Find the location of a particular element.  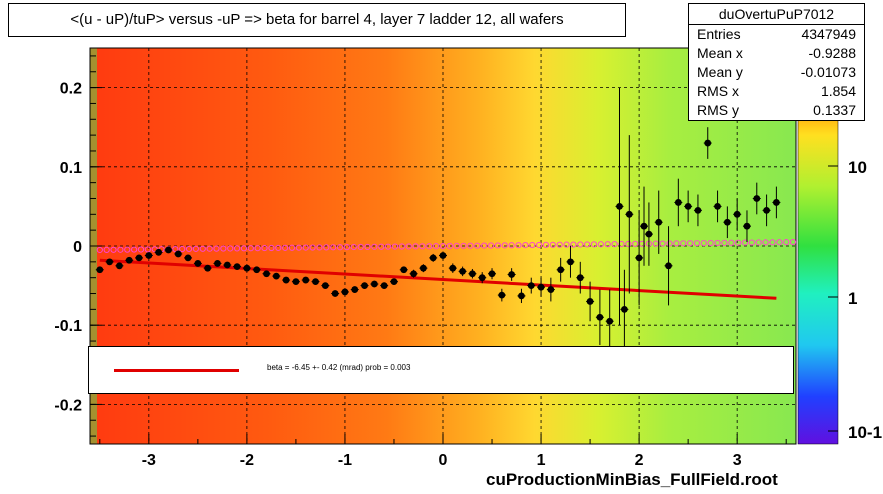

x-tick-label-2: -1 is located at coordinates (345, 460).